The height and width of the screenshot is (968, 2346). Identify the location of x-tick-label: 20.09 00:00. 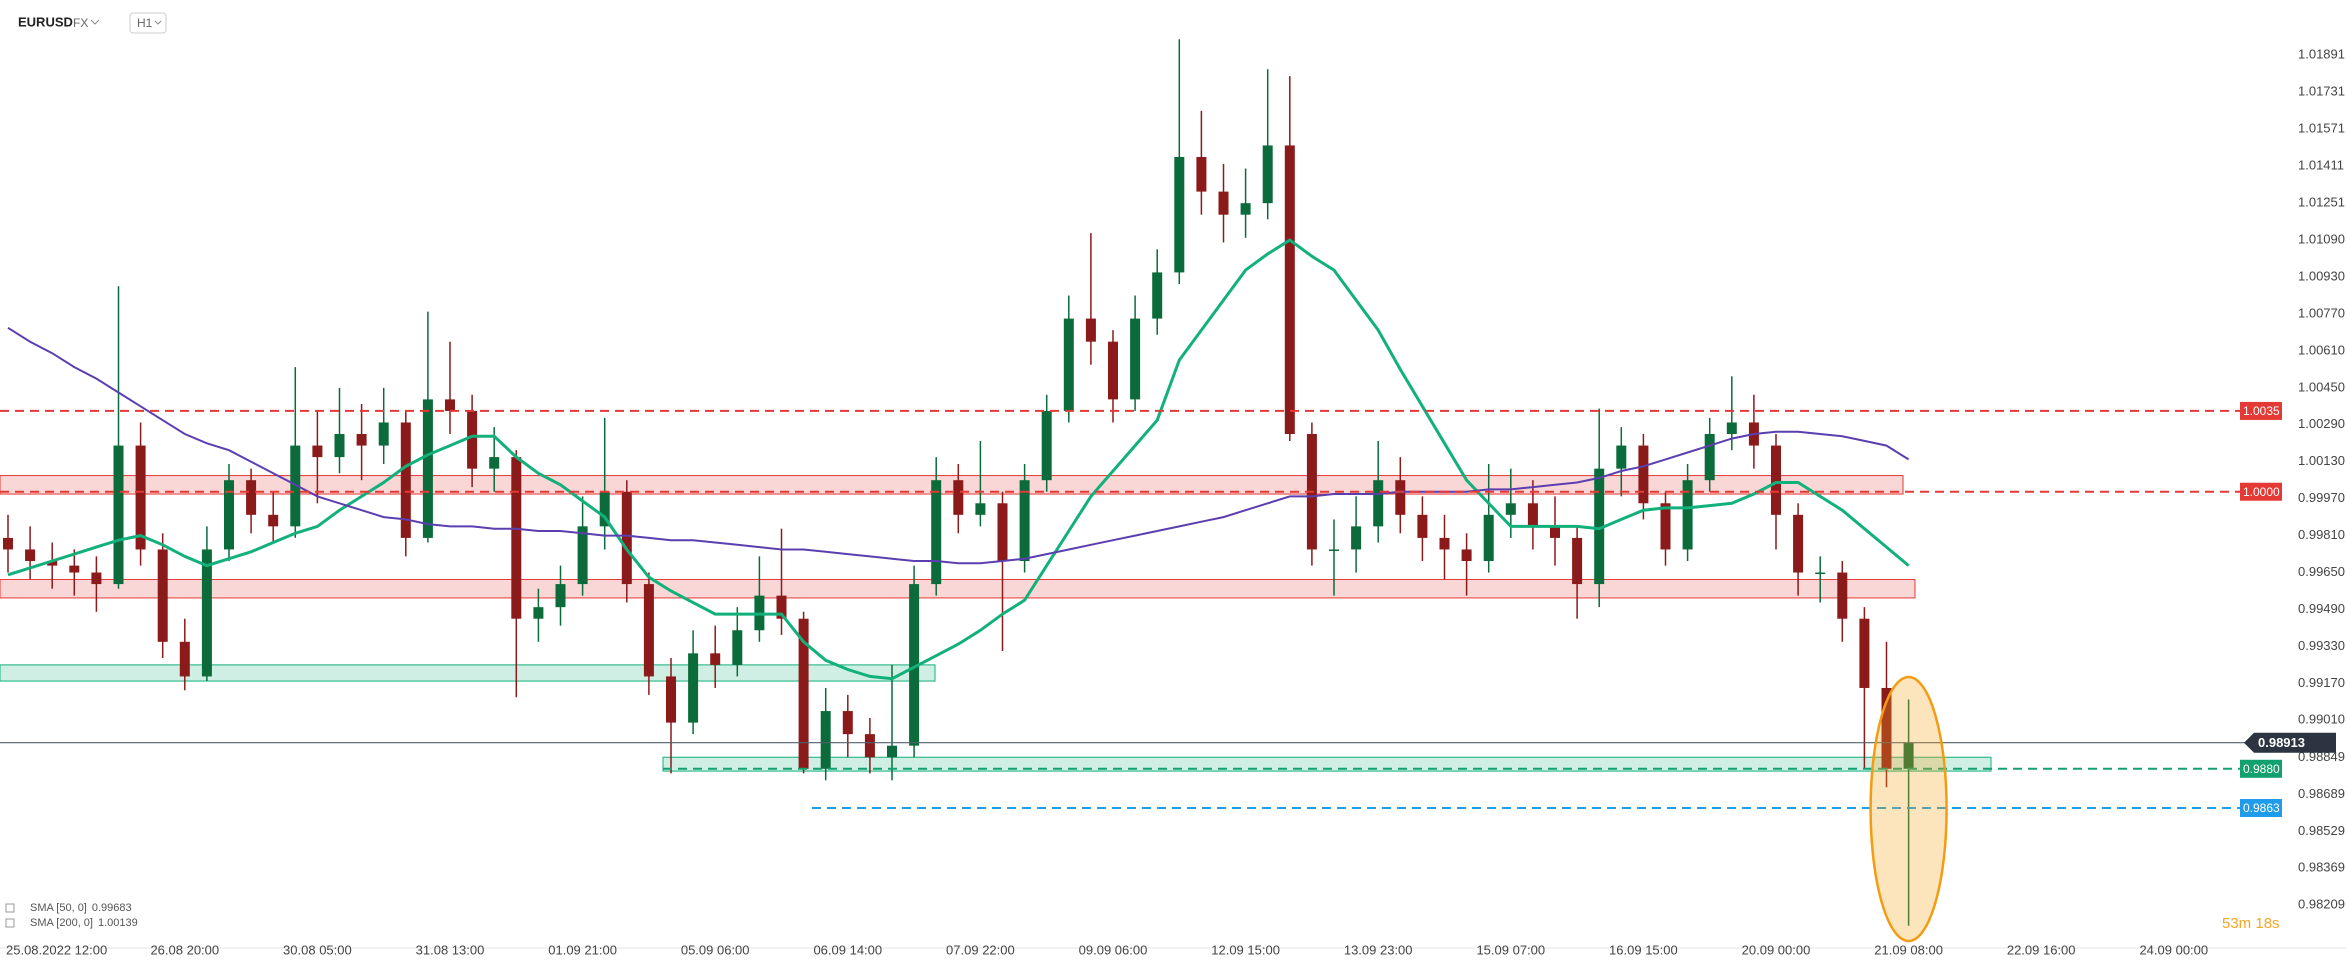
(1776, 949).